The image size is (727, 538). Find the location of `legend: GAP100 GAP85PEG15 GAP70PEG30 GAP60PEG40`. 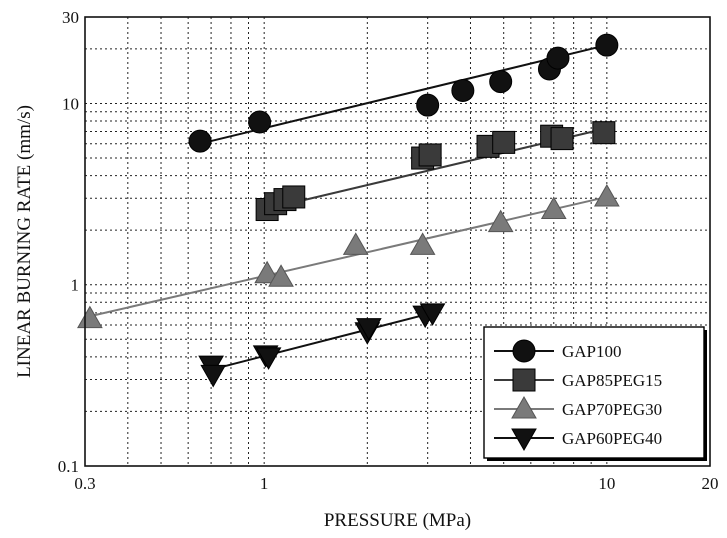

legend: GAP100 GAP85PEG15 GAP70PEG30 GAP60PEG40 is located at coordinates (595, 393).